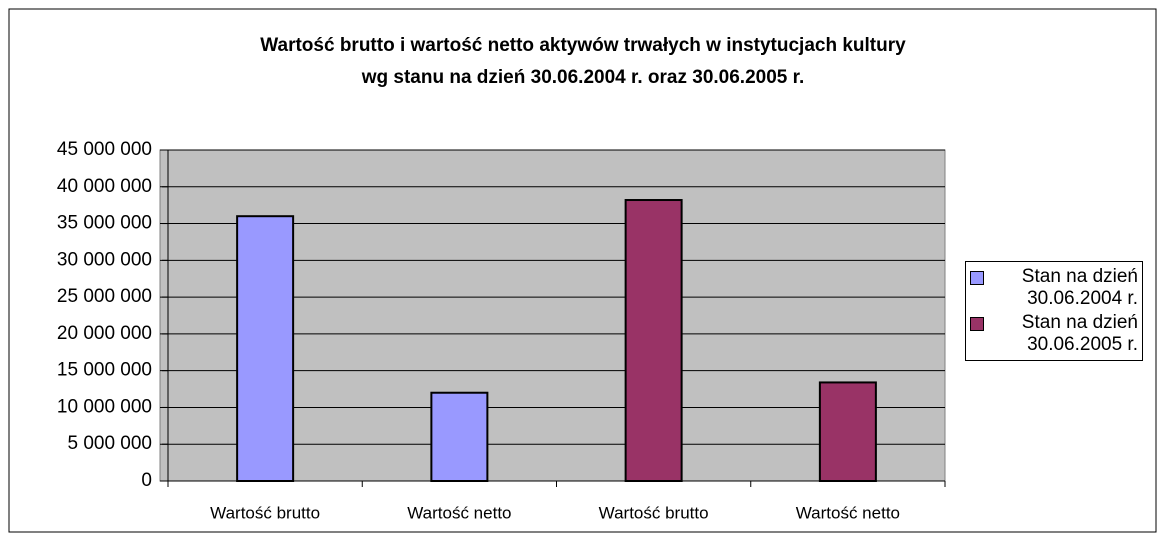  Describe the element at coordinates (146, 480) in the screenshot. I see `y-tick-label: 0` at that location.